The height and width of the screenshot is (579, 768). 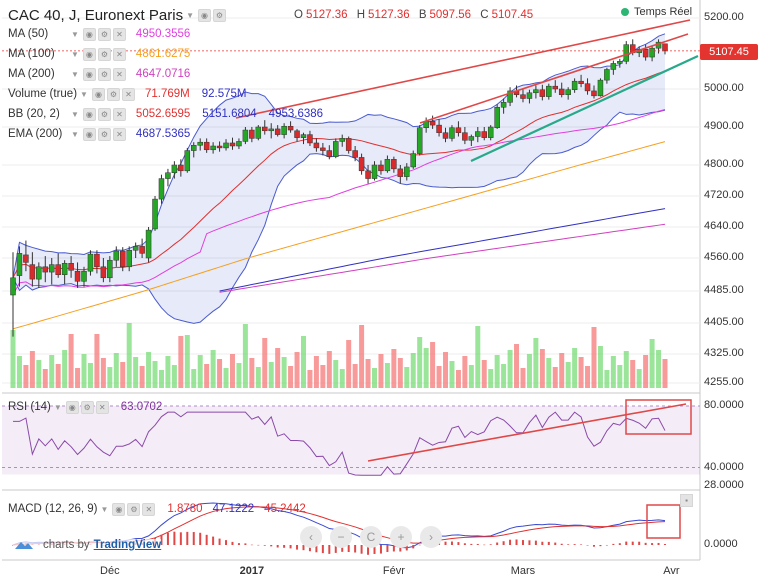 What do you see at coordinates (686, 500) in the screenshot?
I see `pane-settings-icon: ▪` at bounding box center [686, 500].